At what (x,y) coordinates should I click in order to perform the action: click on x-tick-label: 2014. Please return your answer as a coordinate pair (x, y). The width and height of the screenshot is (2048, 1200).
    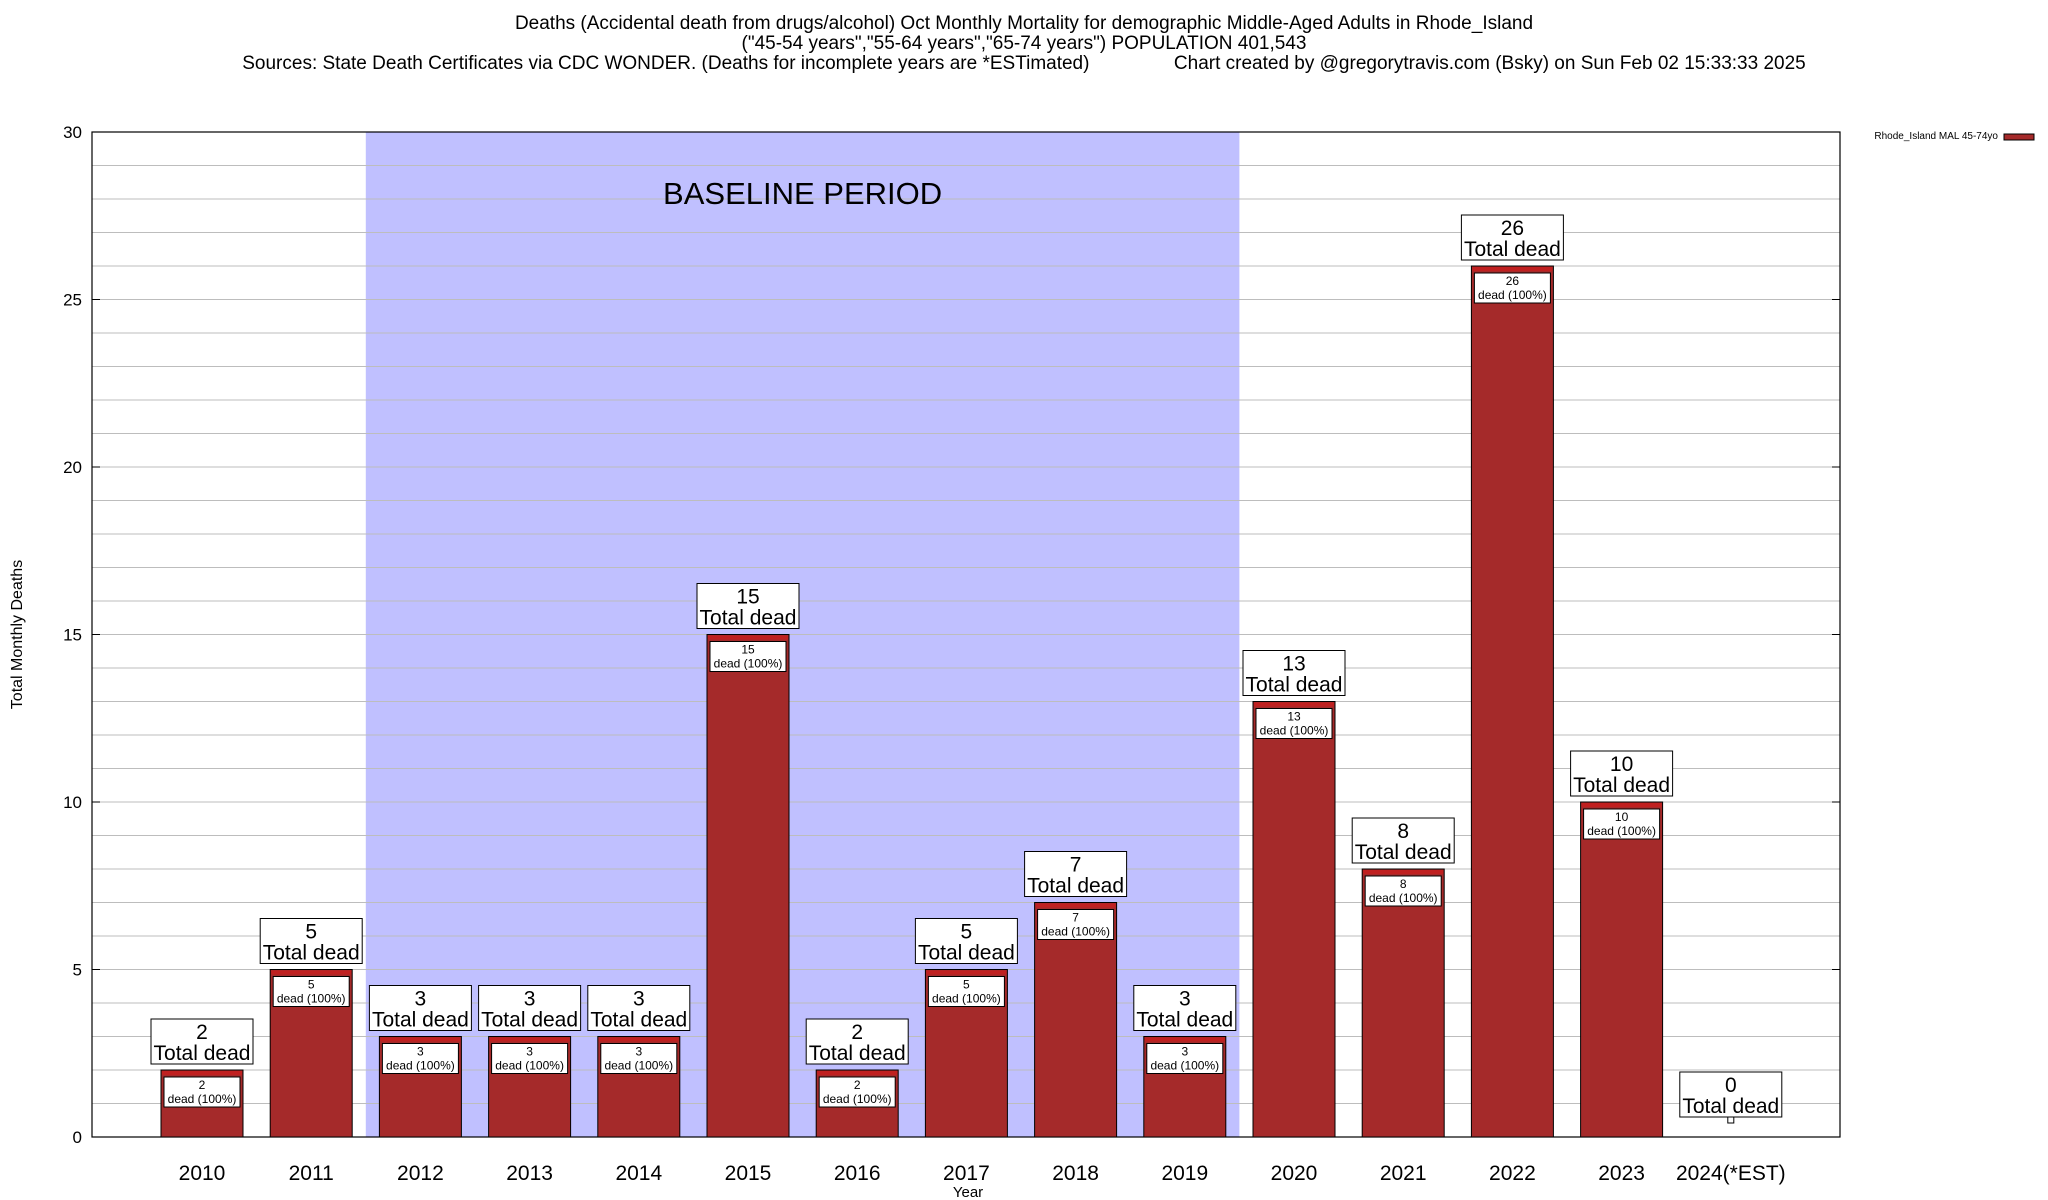
    Looking at the image, I should click on (638, 1173).